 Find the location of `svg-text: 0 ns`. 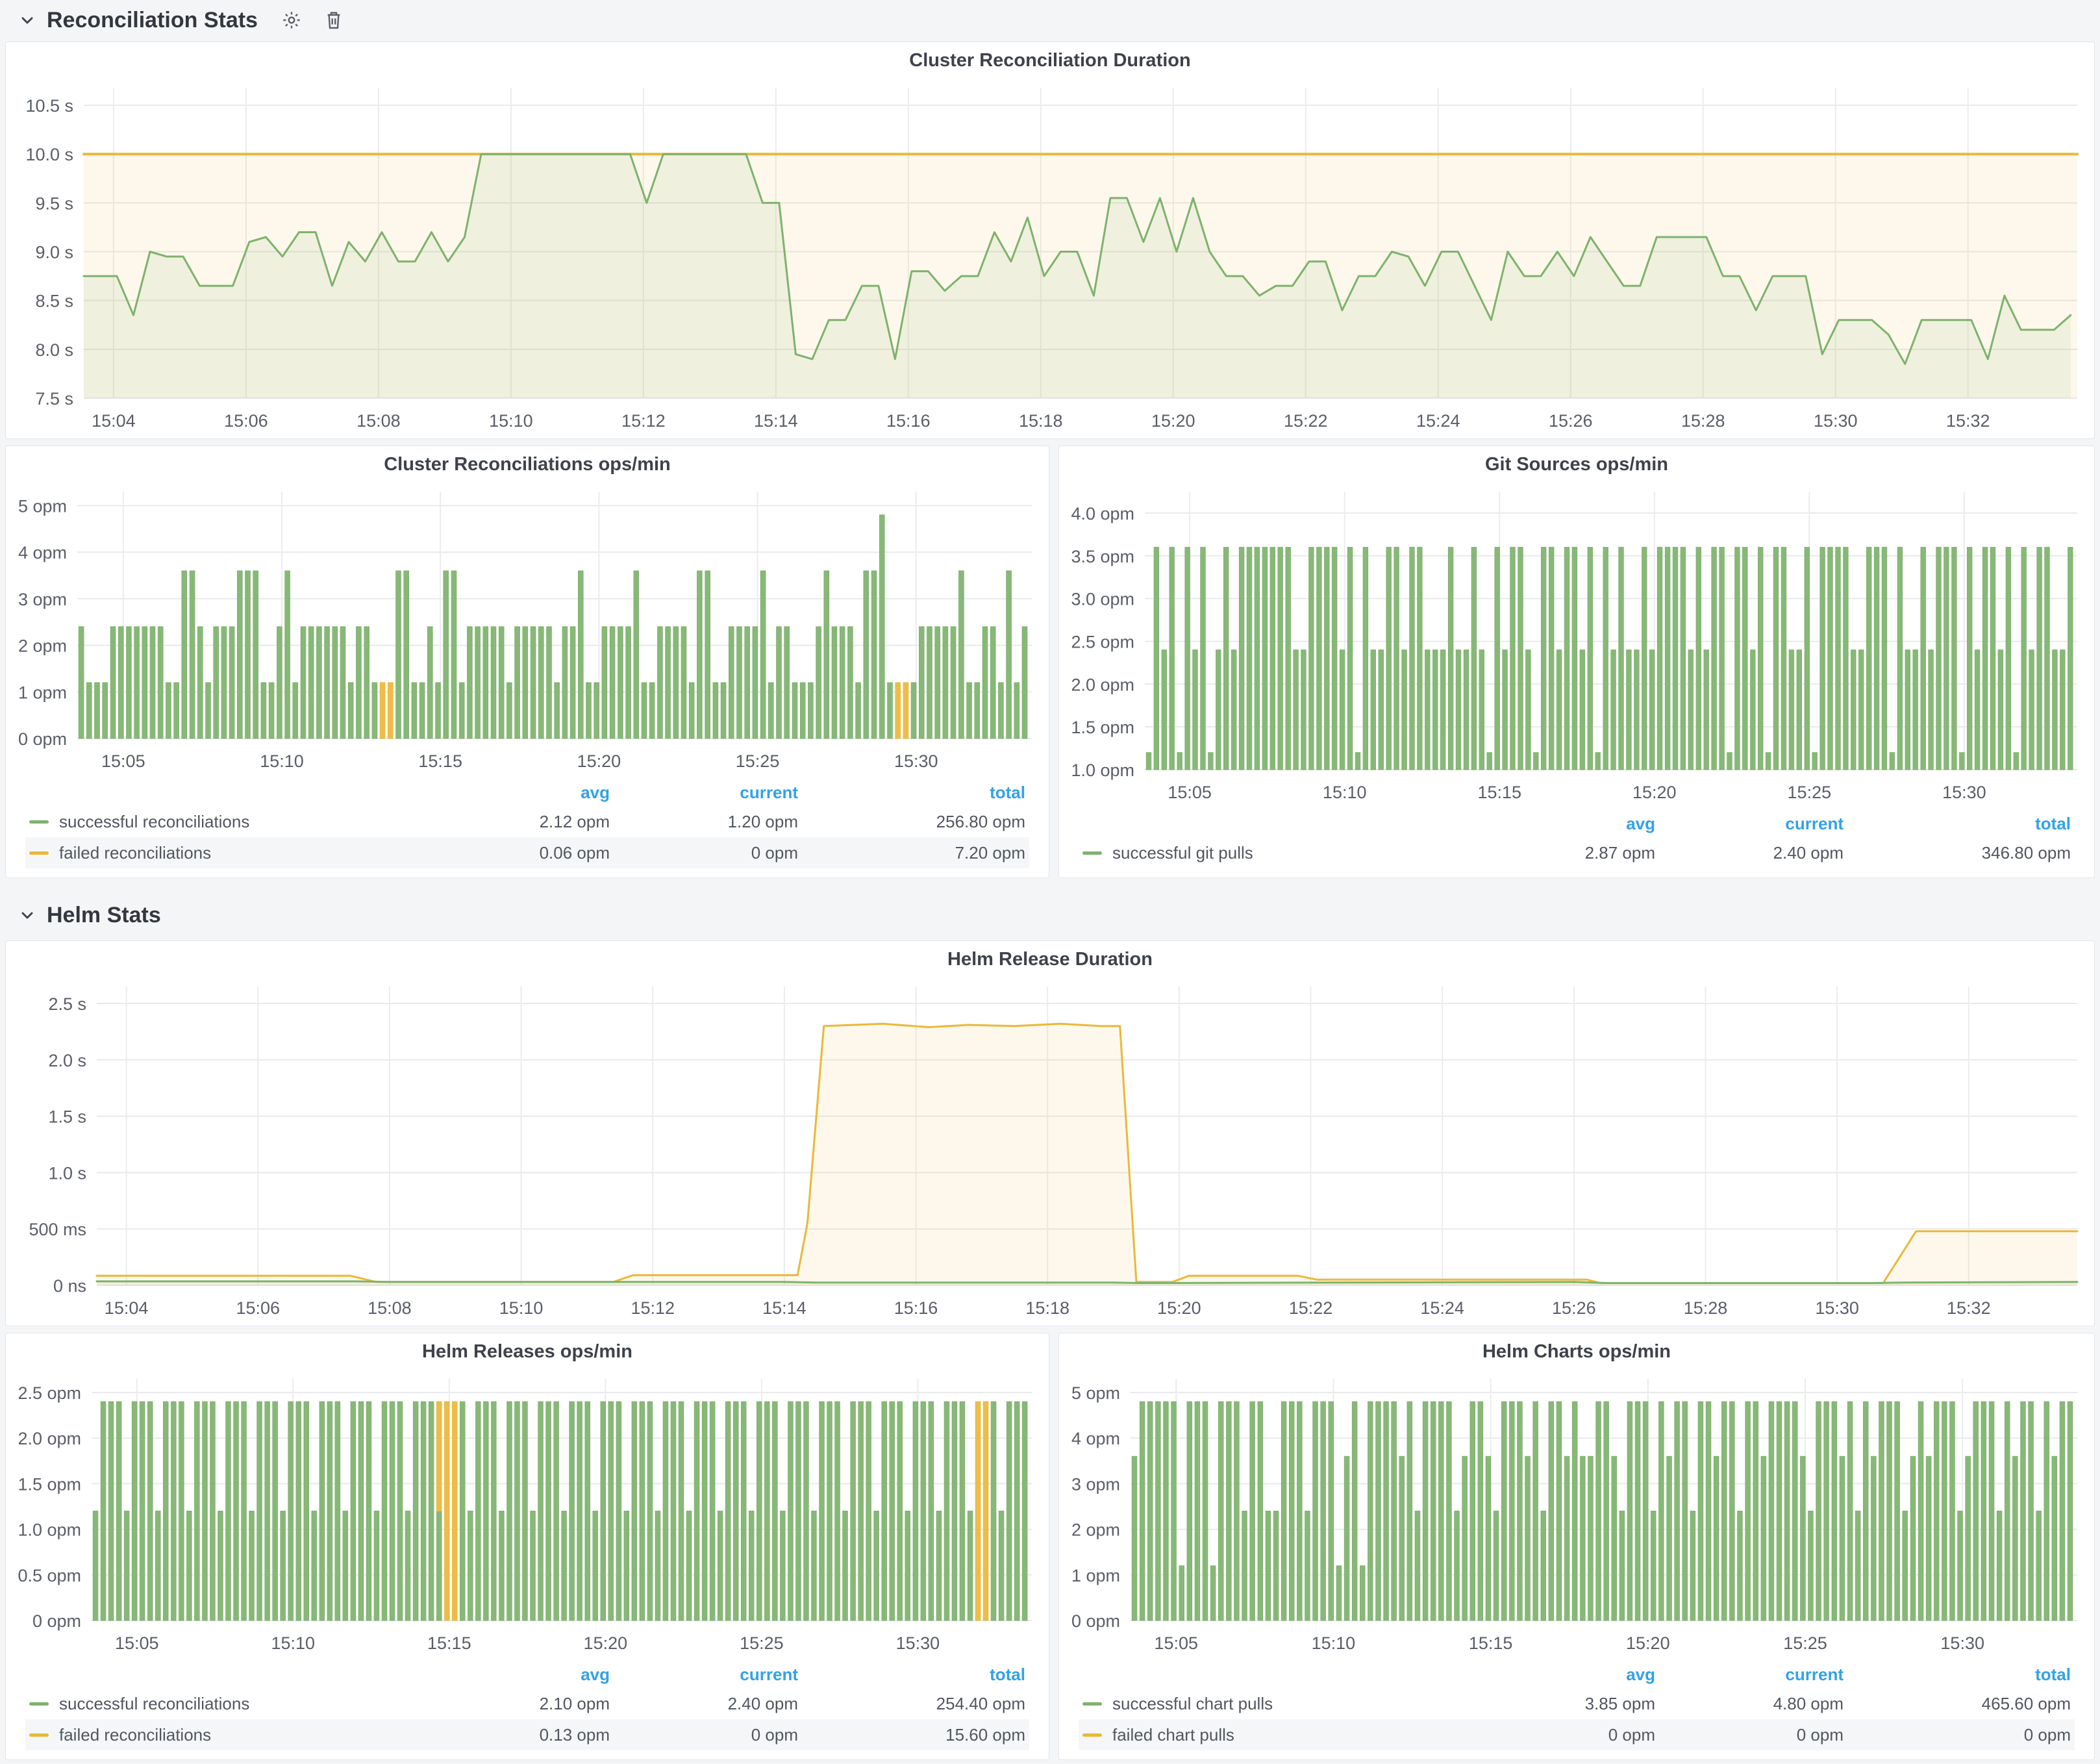

svg-text: 0 ns is located at coordinates (69, 1286).